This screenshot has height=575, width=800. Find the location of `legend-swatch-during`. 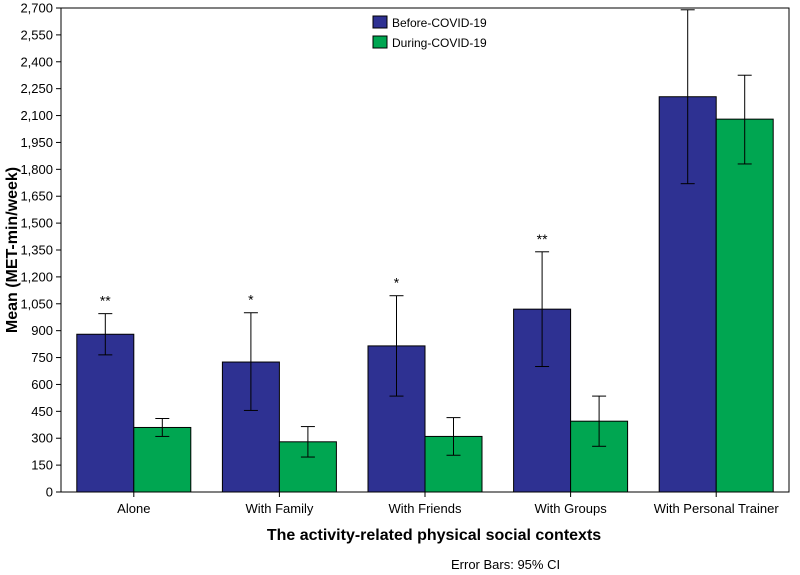

legend-swatch-during is located at coordinates (380, 42).